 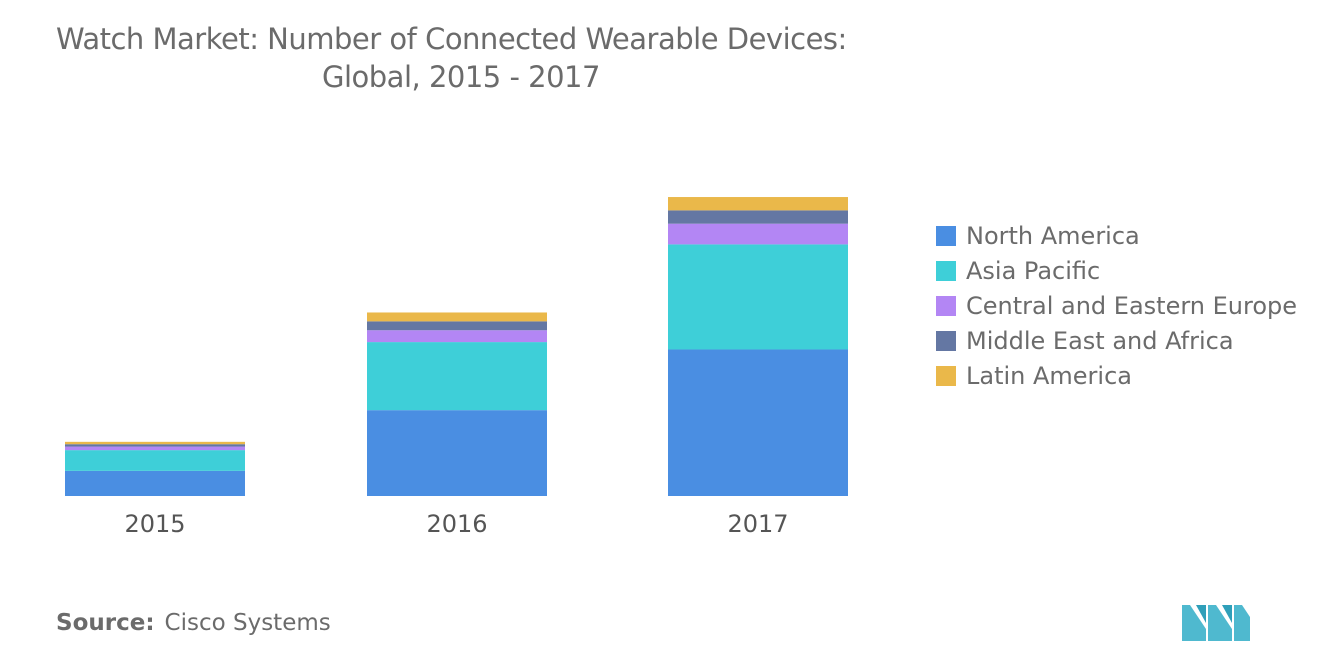 What do you see at coordinates (461, 77) in the screenshot?
I see `chart-title-line2: Global, 2015 - 2017` at bounding box center [461, 77].